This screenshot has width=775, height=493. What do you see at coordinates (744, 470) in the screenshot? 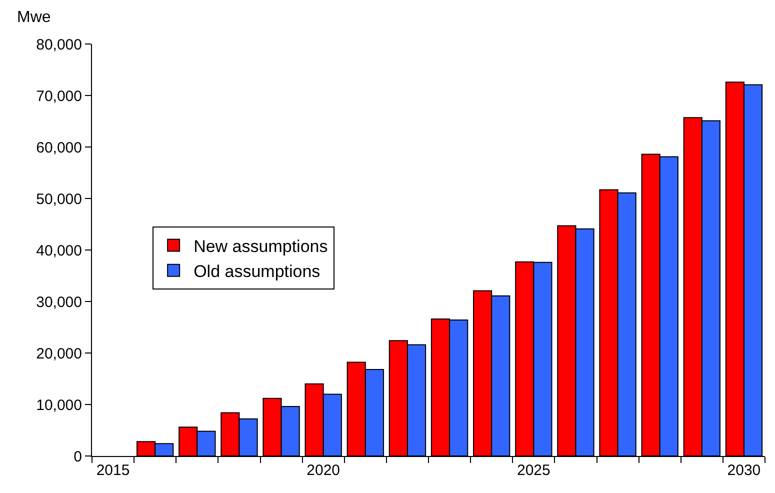
I see `x-tick-label: 2030` at bounding box center [744, 470].